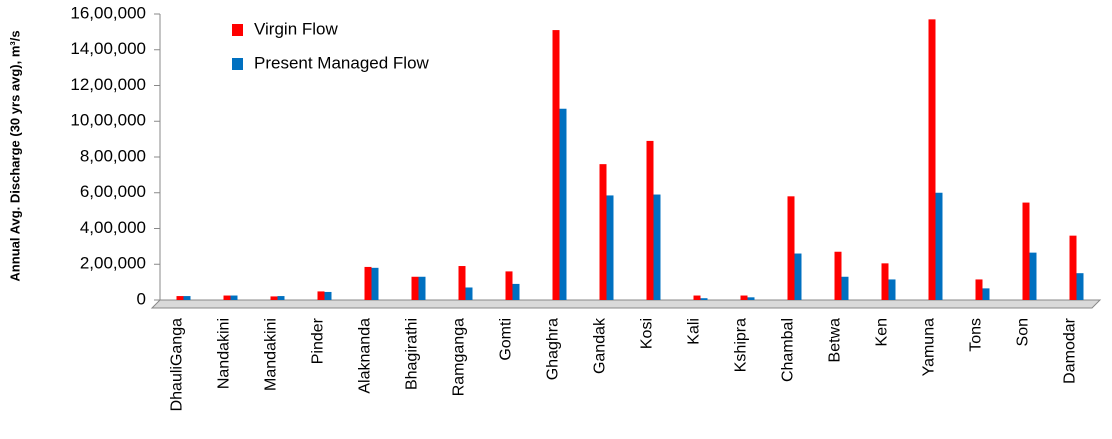 Image resolution: width=1112 pixels, height=439 pixels. What do you see at coordinates (271, 354) in the screenshot?
I see `x-tick-label: Mandakini` at bounding box center [271, 354].